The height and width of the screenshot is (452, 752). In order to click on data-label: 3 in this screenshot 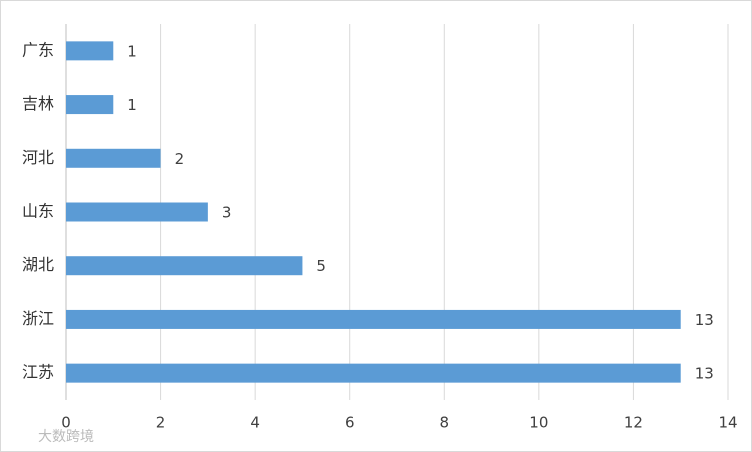, I will do `click(227, 213)`.